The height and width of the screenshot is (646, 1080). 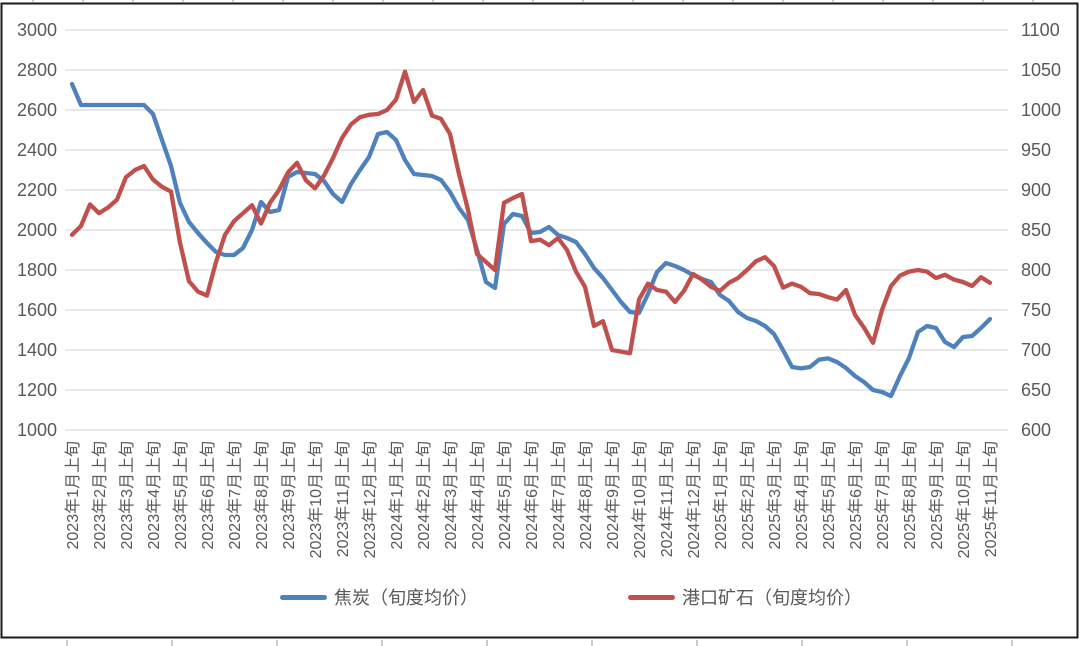 I want to click on y-axis-left-tick-label: 2400, so click(x=37, y=150).